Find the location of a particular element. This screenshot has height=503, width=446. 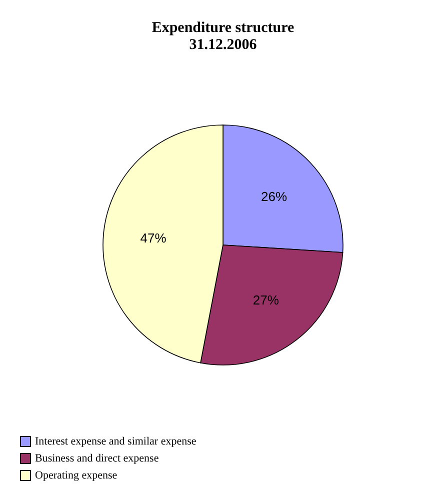

text: Expenditure structure is located at coordinates (223, 28).